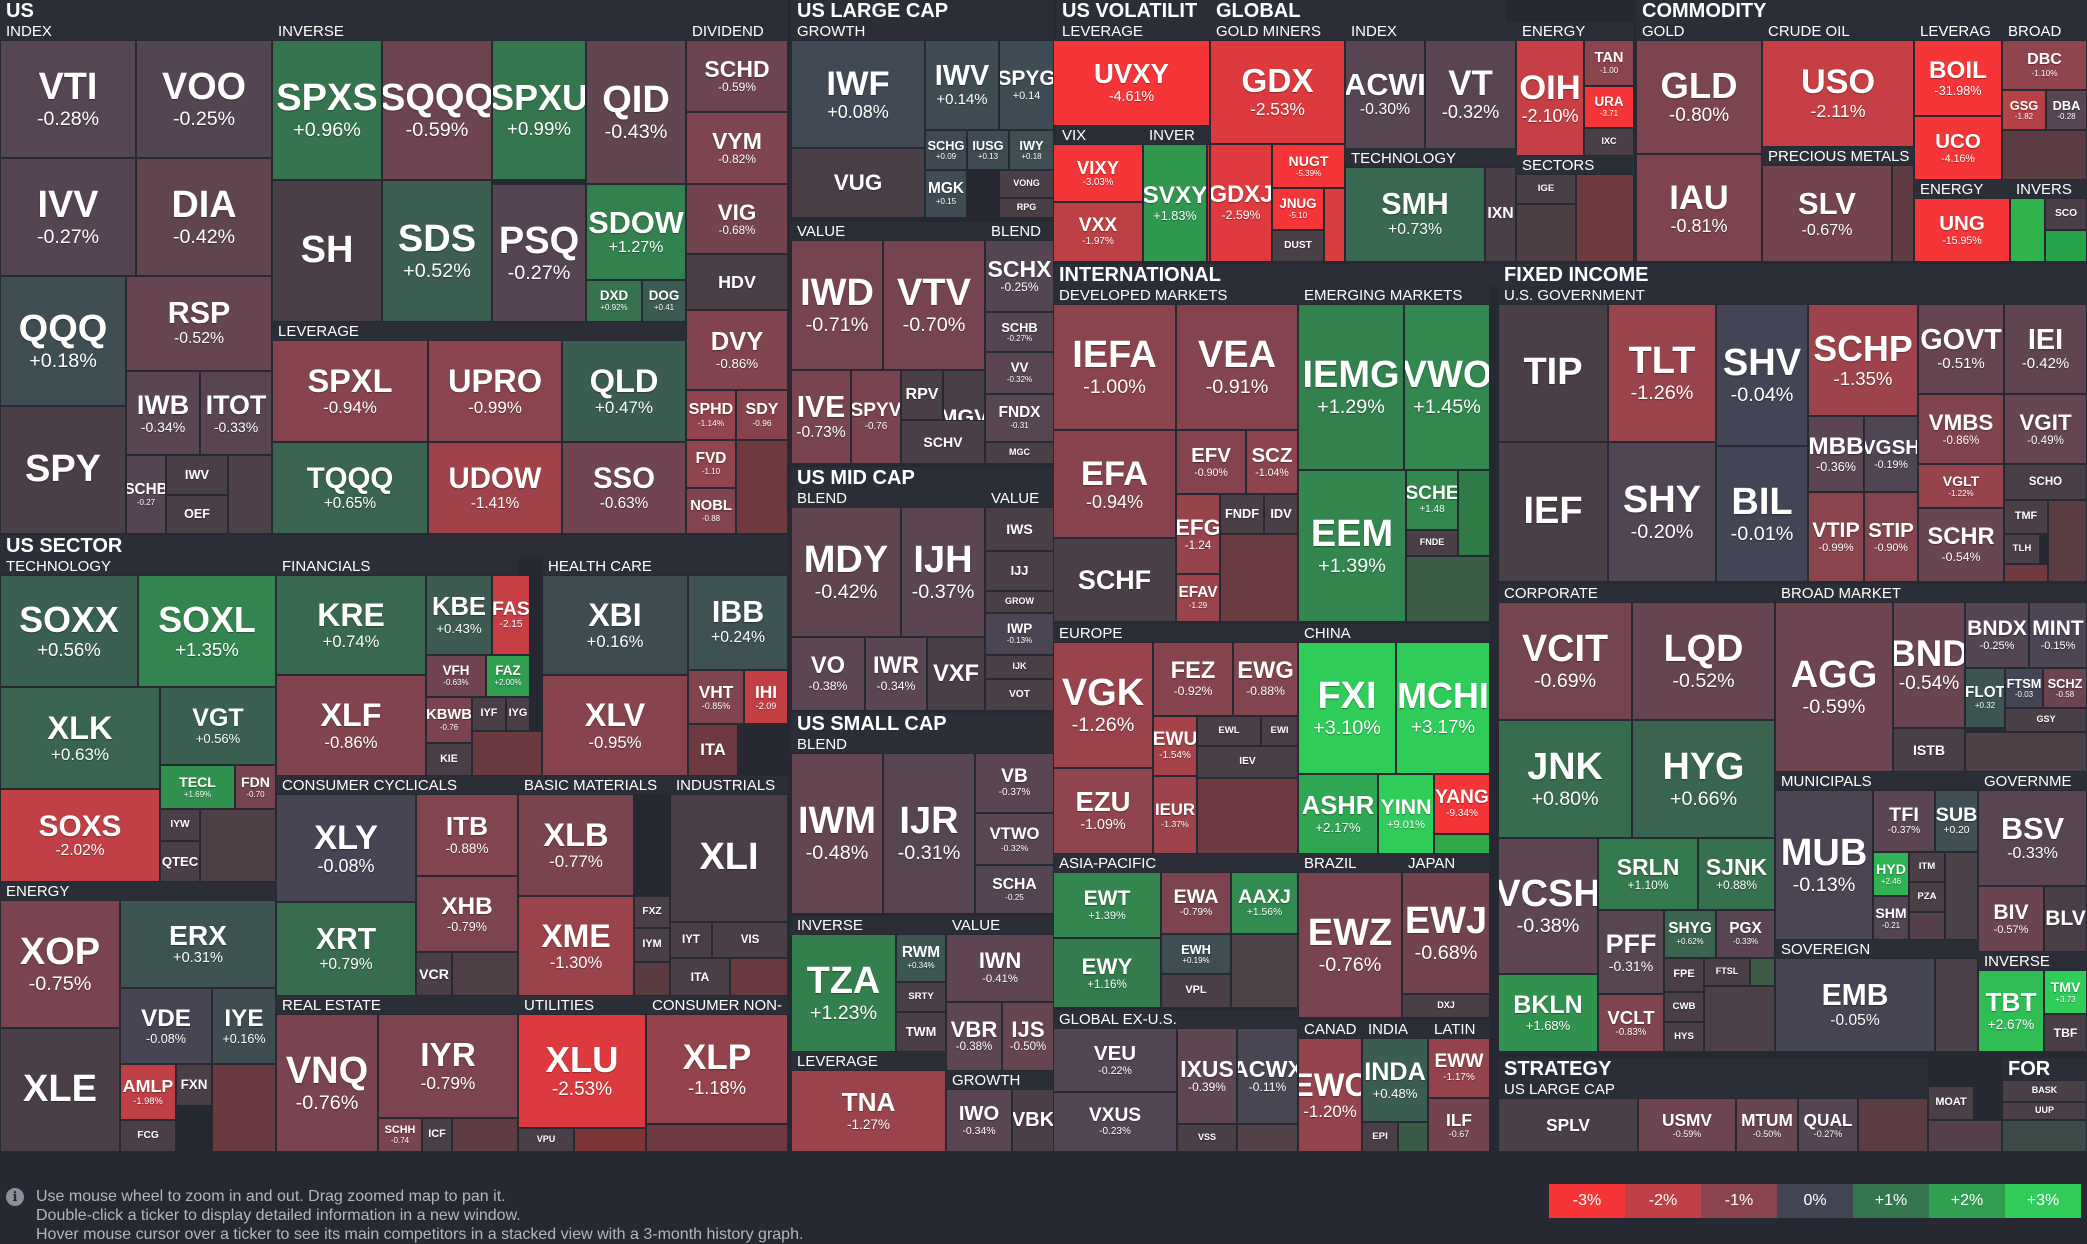  I want to click on ticker-kre: KRE +0.74%, so click(351, 625).